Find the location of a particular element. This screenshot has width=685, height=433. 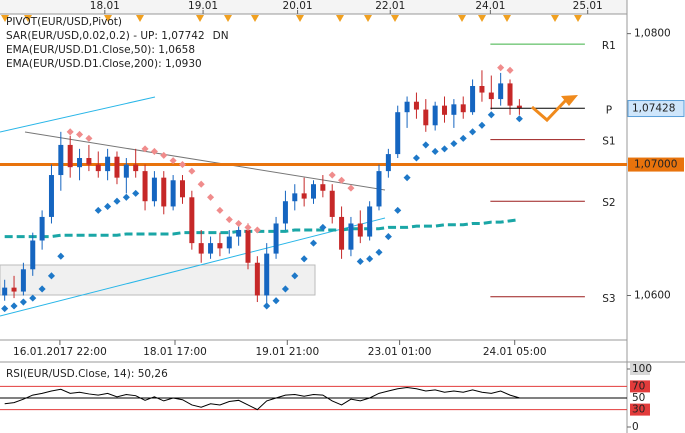

y-tick-label: 100 is located at coordinates (642, 369).